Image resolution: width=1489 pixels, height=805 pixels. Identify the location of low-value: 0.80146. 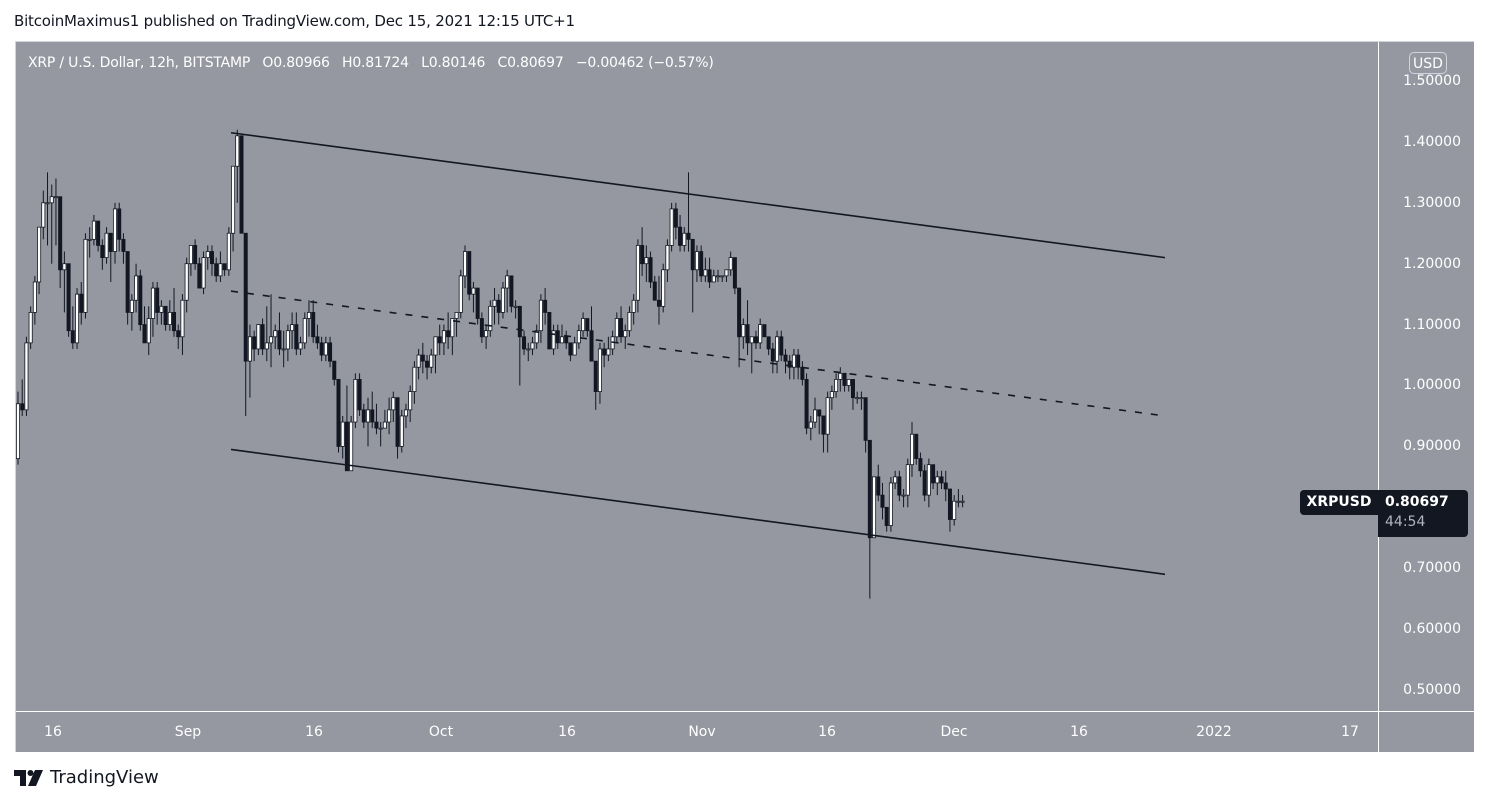
(457, 63).